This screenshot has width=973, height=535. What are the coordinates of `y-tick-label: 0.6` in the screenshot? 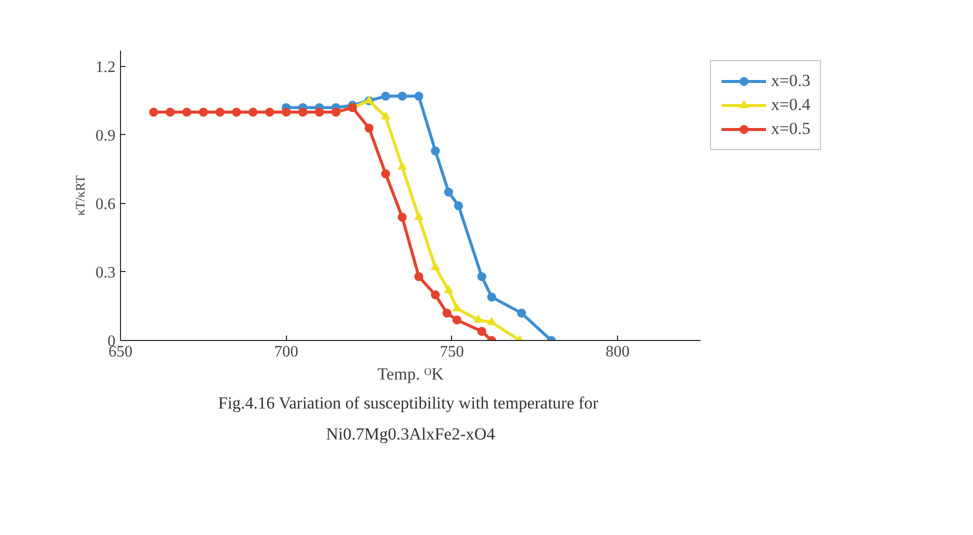 It's located at (106, 204).